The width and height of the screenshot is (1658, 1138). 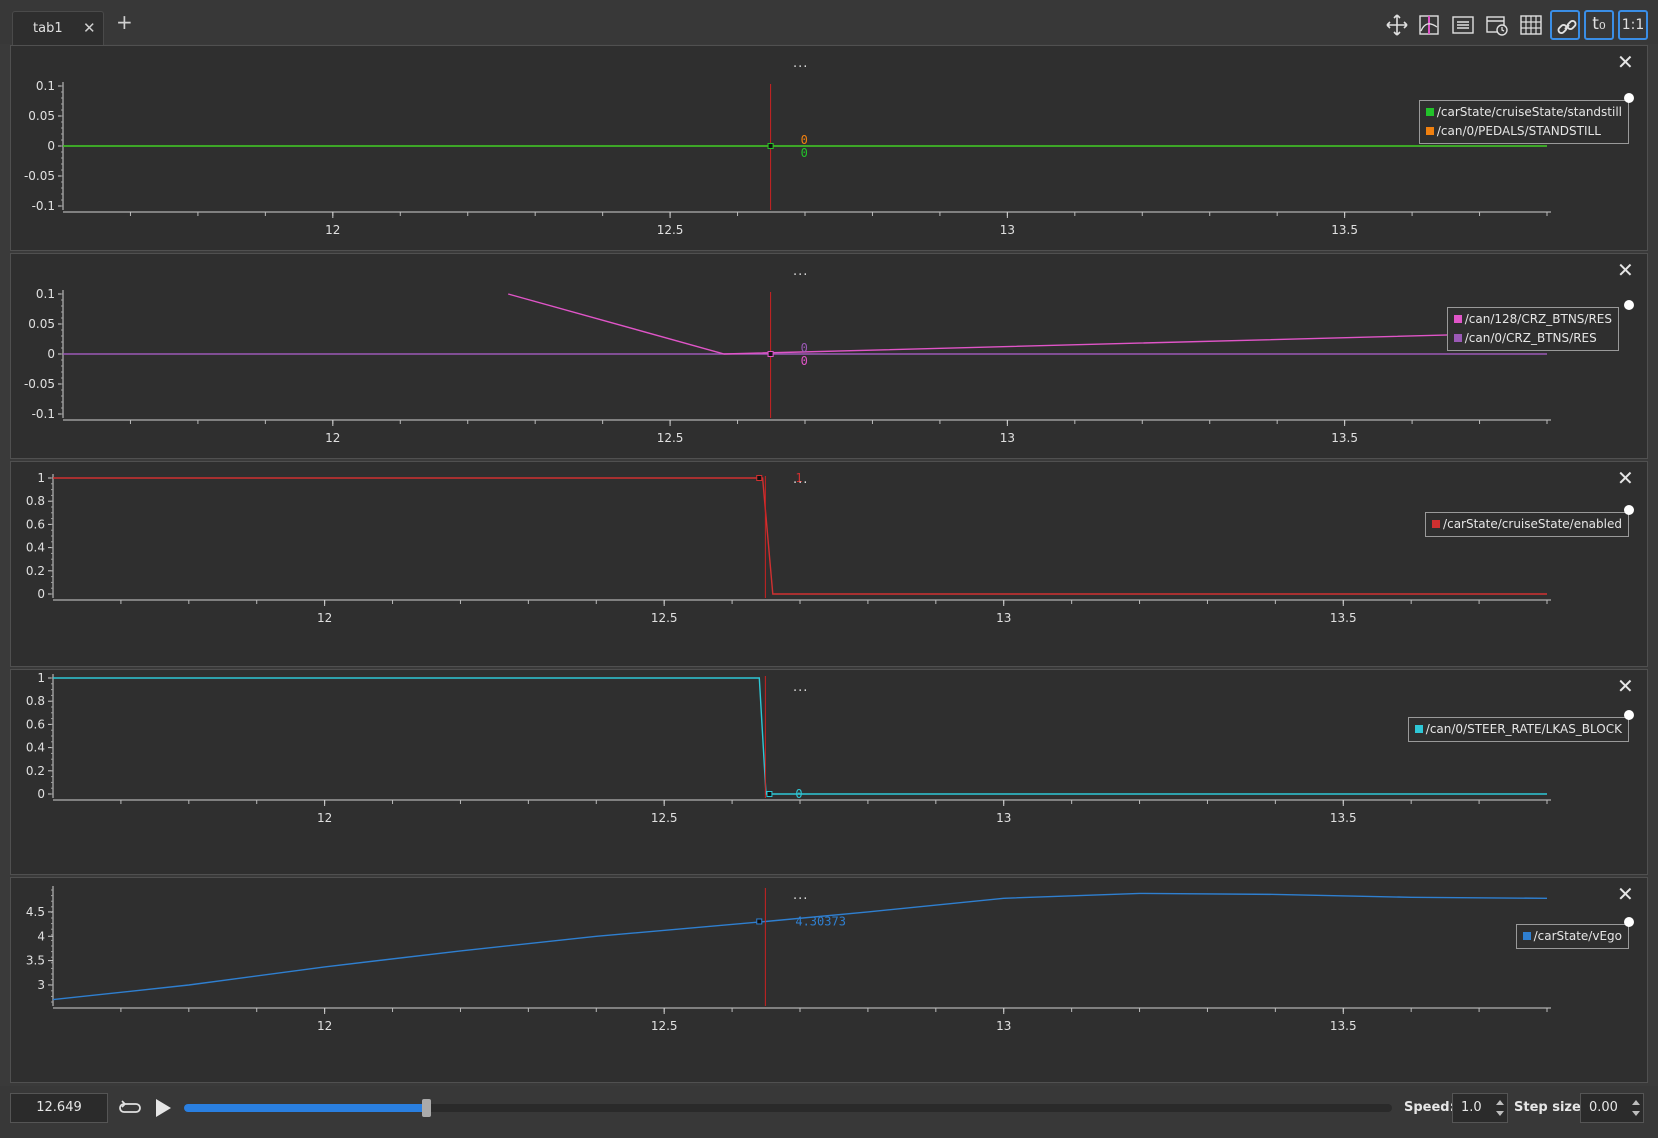 What do you see at coordinates (1429, 1107) in the screenshot?
I see `speed-label: Speed:` at bounding box center [1429, 1107].